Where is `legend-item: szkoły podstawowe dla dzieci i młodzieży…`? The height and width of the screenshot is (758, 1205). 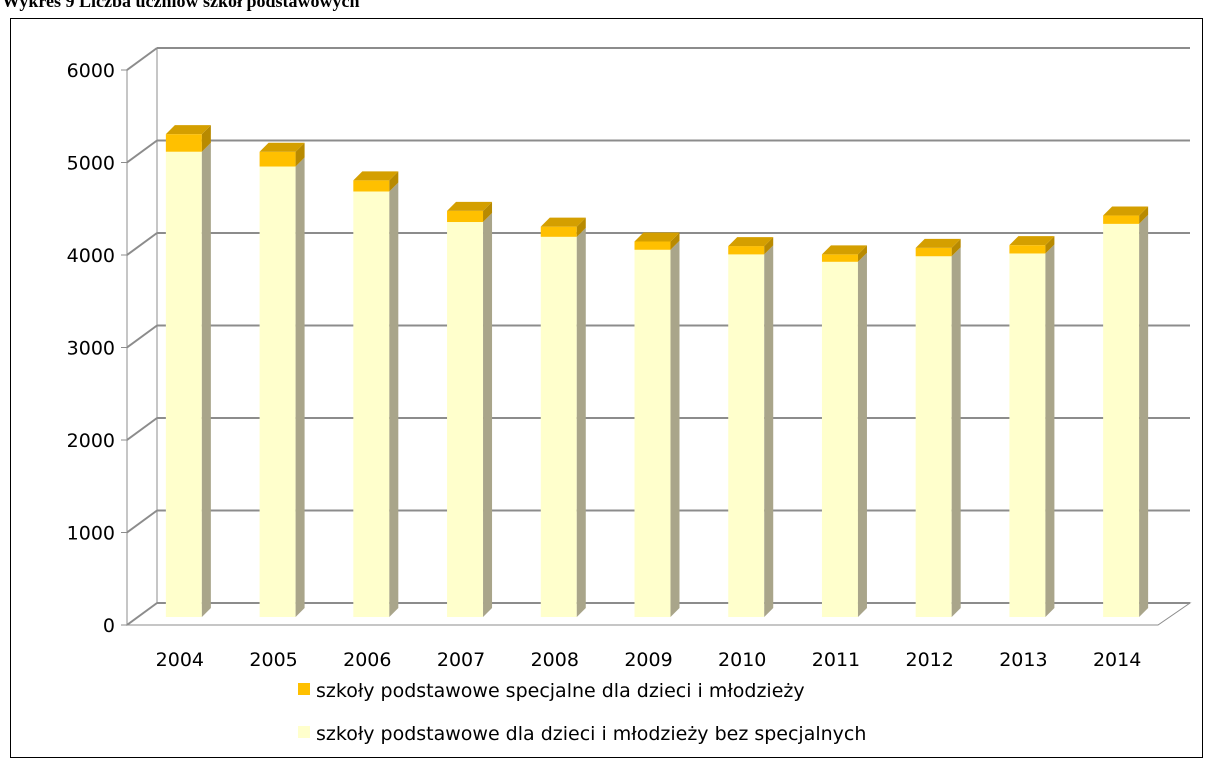
legend-item: szkoły podstawowe dla dzieci i młodzieży… is located at coordinates (582, 734).